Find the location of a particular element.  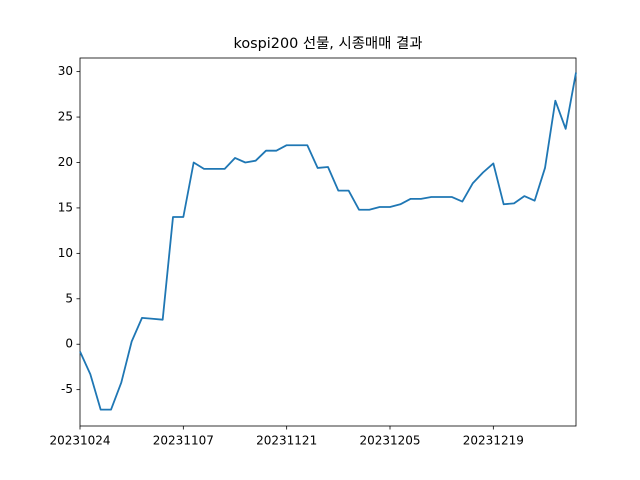

chart-title: kospi200 선물, 시종매매 결과 is located at coordinates (328, 43).